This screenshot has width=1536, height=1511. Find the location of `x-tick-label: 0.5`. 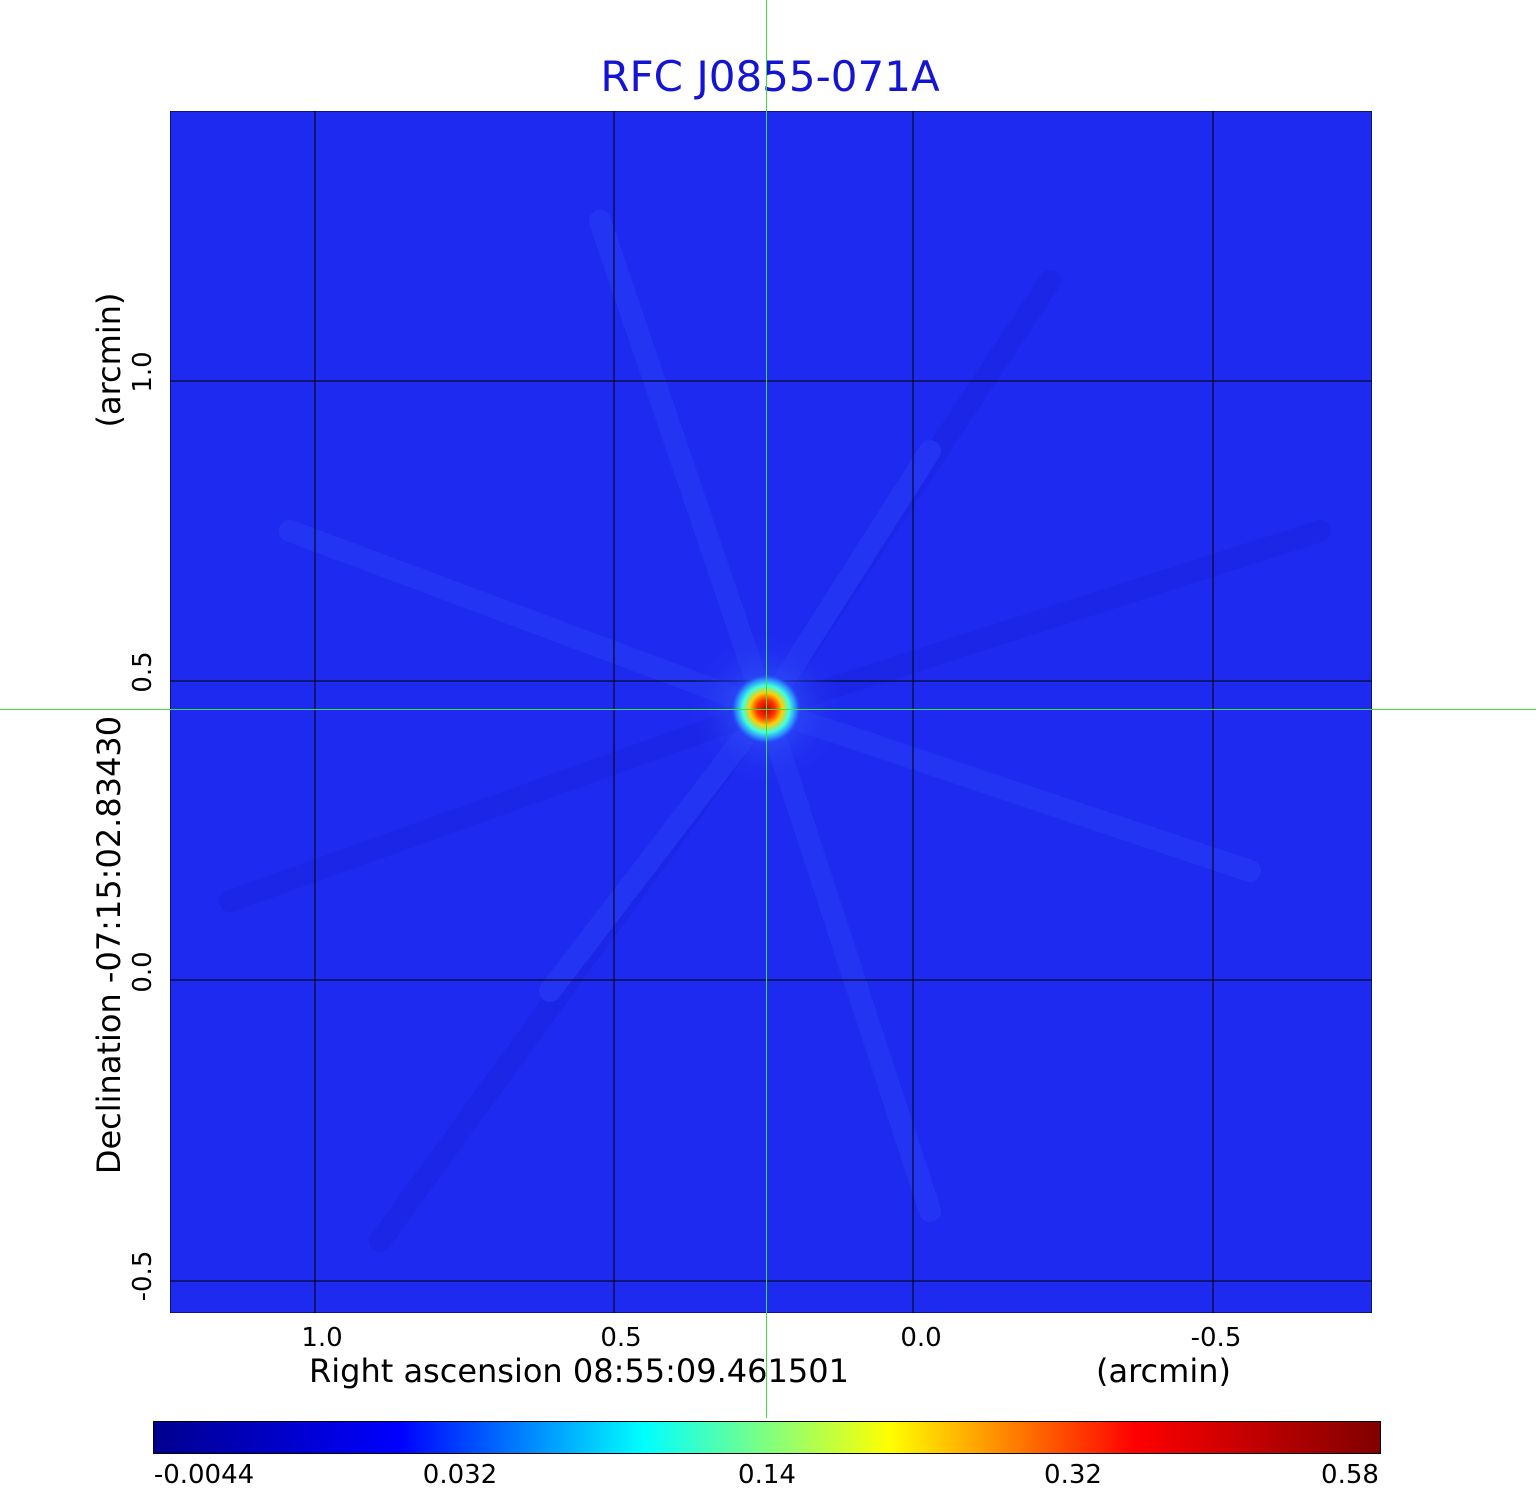

x-tick-label: 0.5 is located at coordinates (621, 1338).